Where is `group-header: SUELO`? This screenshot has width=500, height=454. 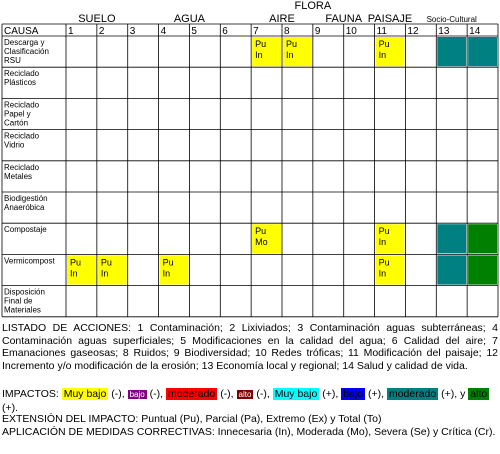 group-header: SUELO is located at coordinates (97, 19).